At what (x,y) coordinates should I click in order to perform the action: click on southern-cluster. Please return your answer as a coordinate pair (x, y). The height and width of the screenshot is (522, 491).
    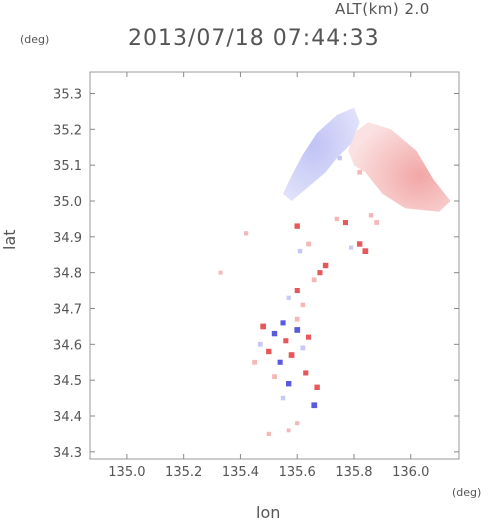
    Looking at the image, I should click on (286, 352).